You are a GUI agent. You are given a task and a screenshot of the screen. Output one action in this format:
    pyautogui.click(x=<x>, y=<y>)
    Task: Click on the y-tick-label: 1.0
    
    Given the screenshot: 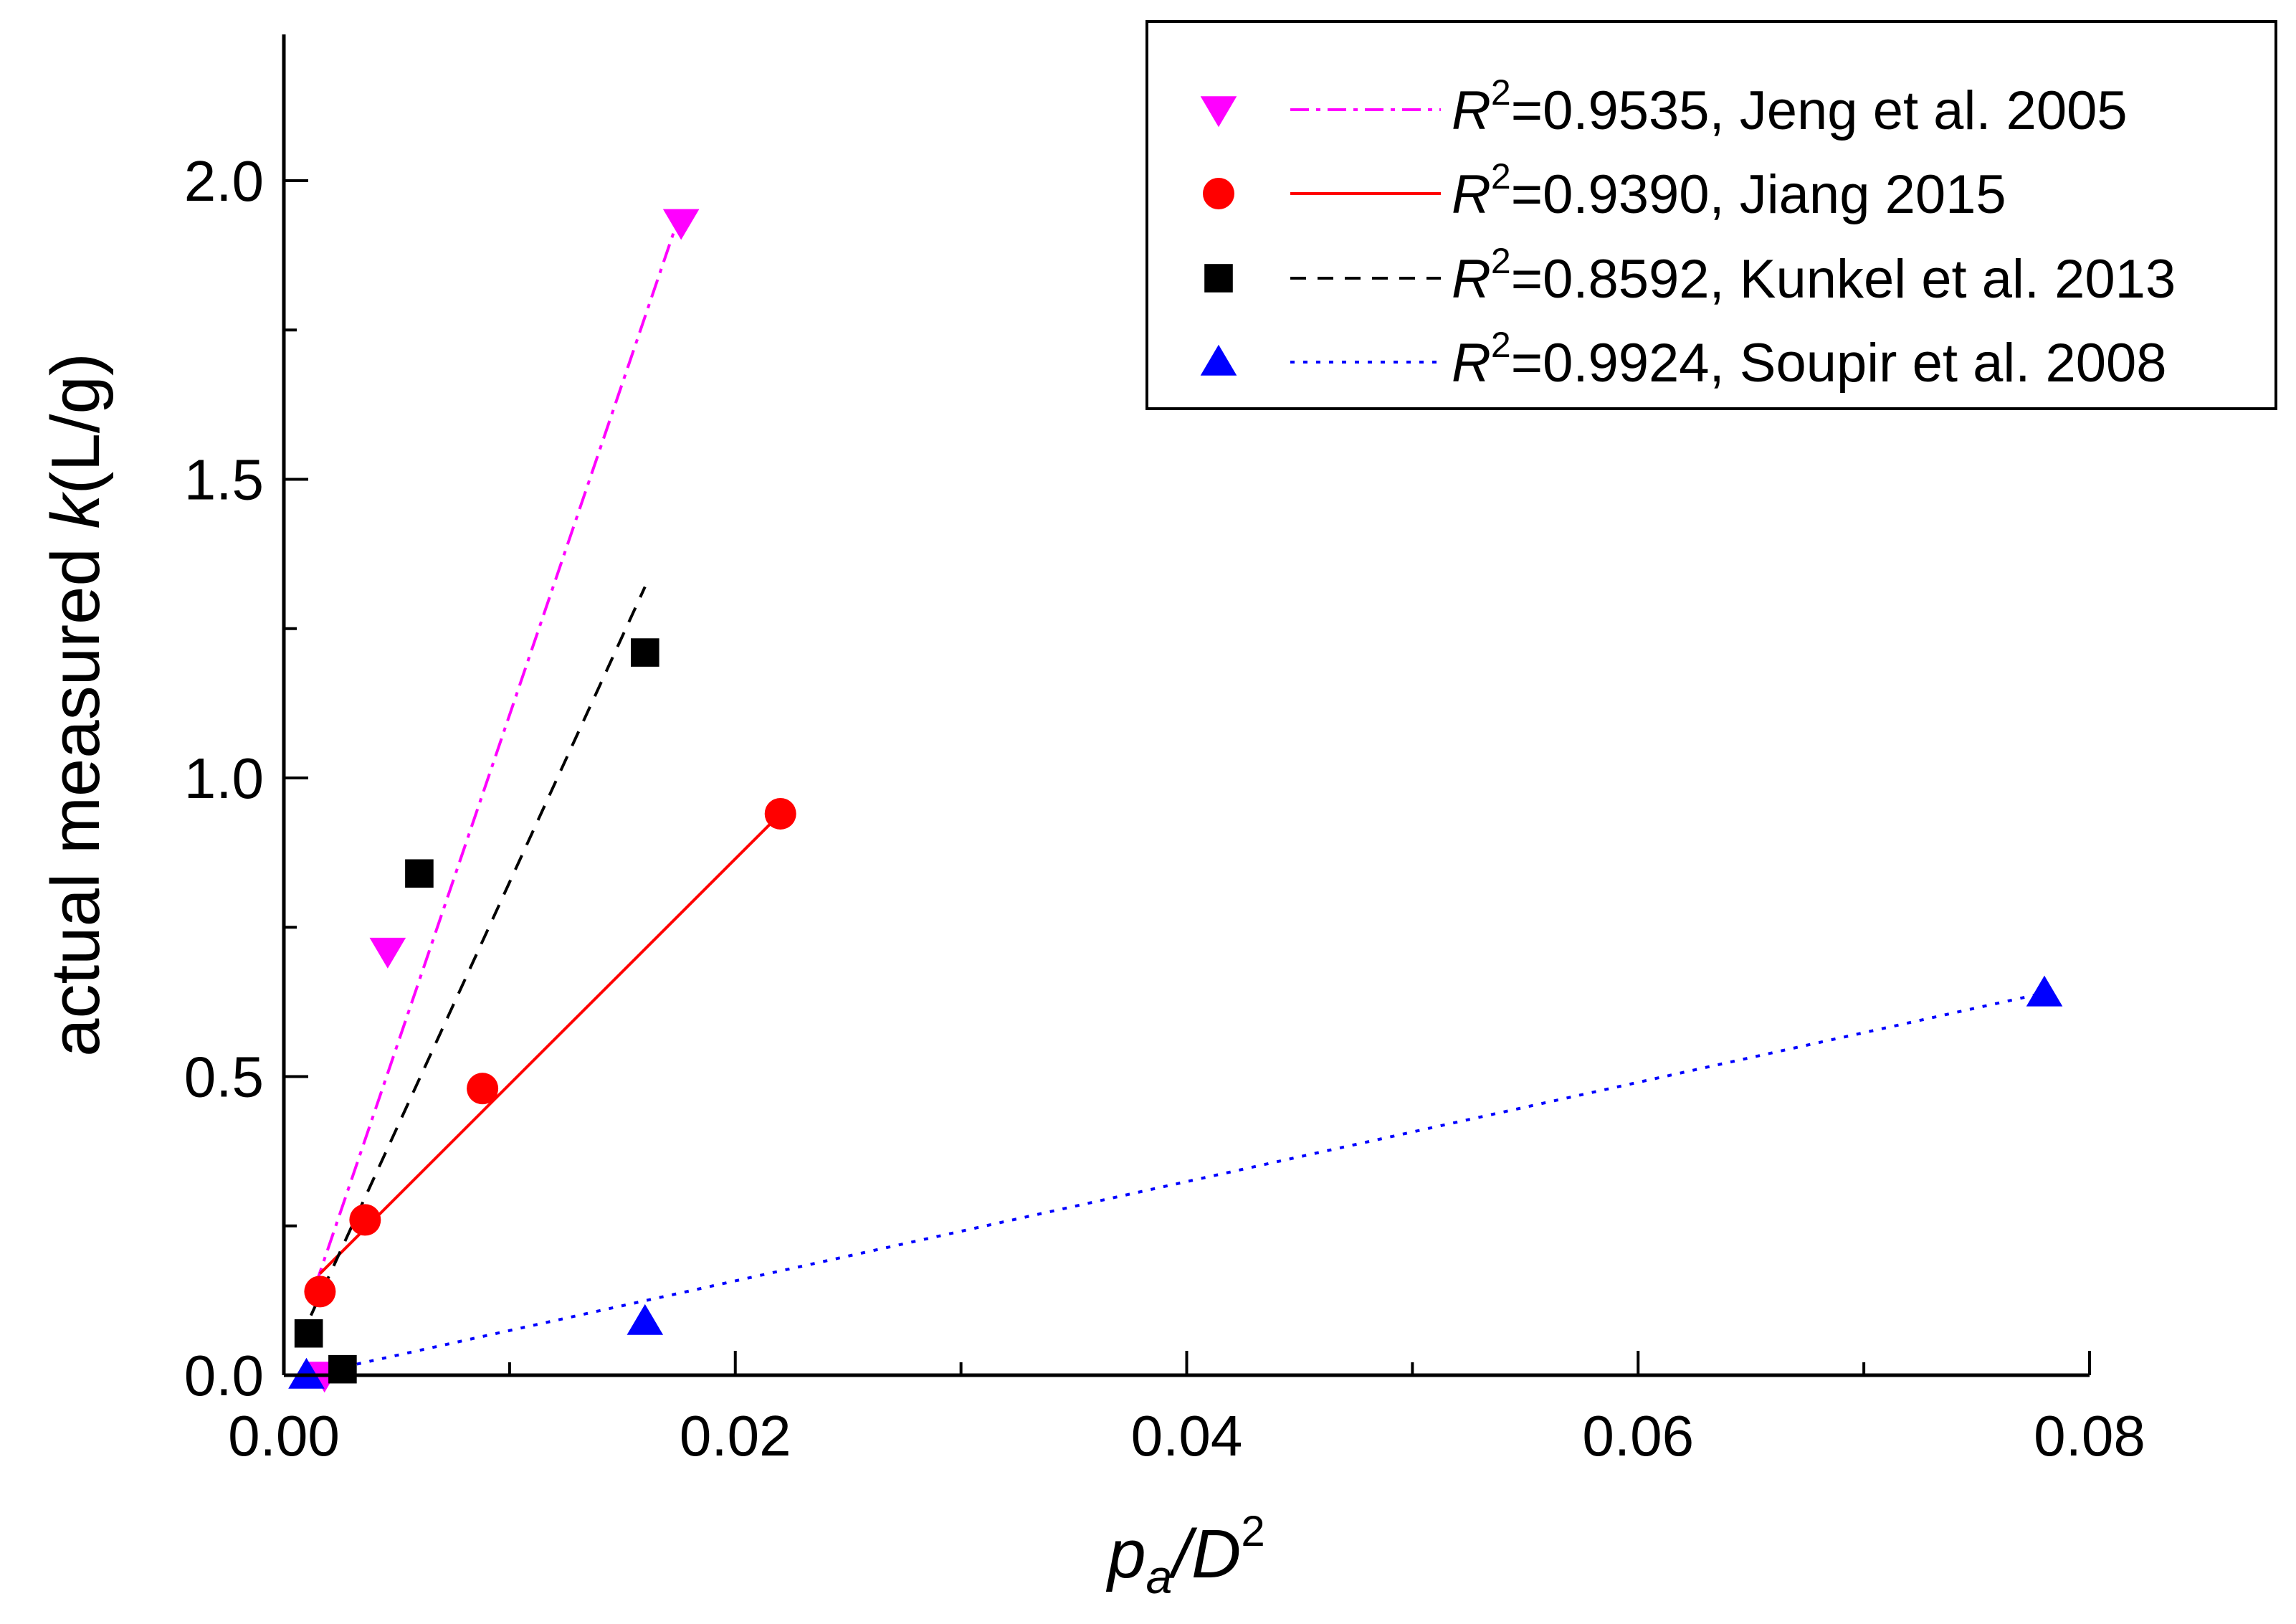 What is the action you would take?
    pyautogui.click(x=224, y=778)
    